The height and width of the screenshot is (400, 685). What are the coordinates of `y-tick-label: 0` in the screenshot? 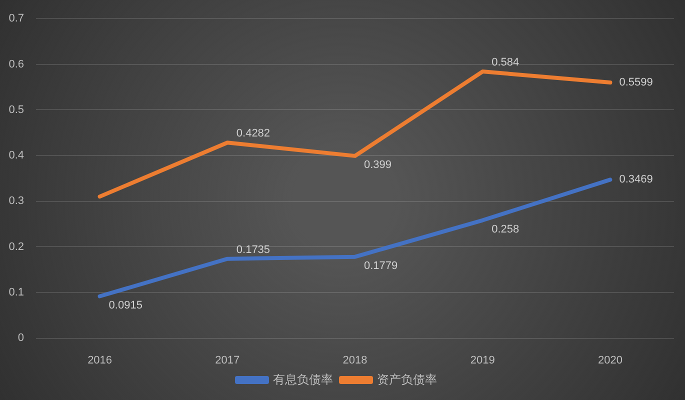 It's located at (21, 338).